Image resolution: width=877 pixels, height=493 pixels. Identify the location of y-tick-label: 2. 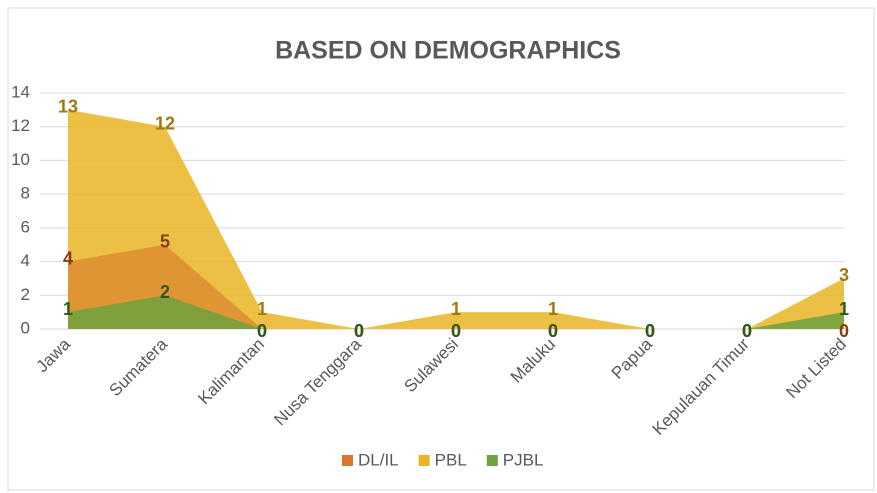
(25, 294).